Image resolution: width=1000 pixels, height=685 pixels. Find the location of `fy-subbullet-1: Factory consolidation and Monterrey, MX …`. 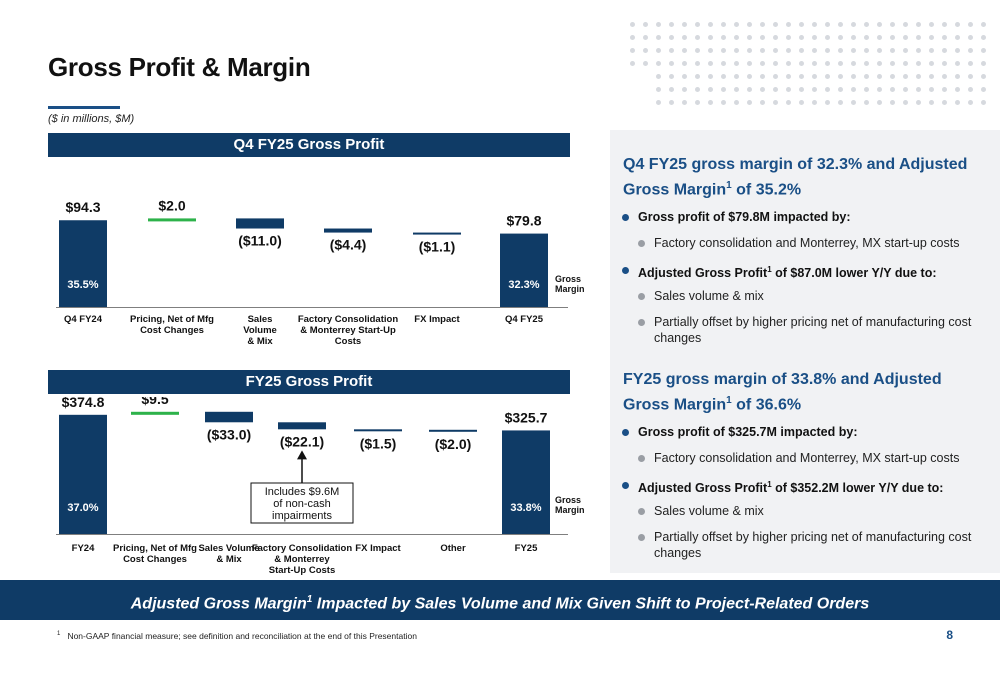

fy-subbullet-1: Factory consolidation and Monterrey, MX … is located at coordinates (811, 458).